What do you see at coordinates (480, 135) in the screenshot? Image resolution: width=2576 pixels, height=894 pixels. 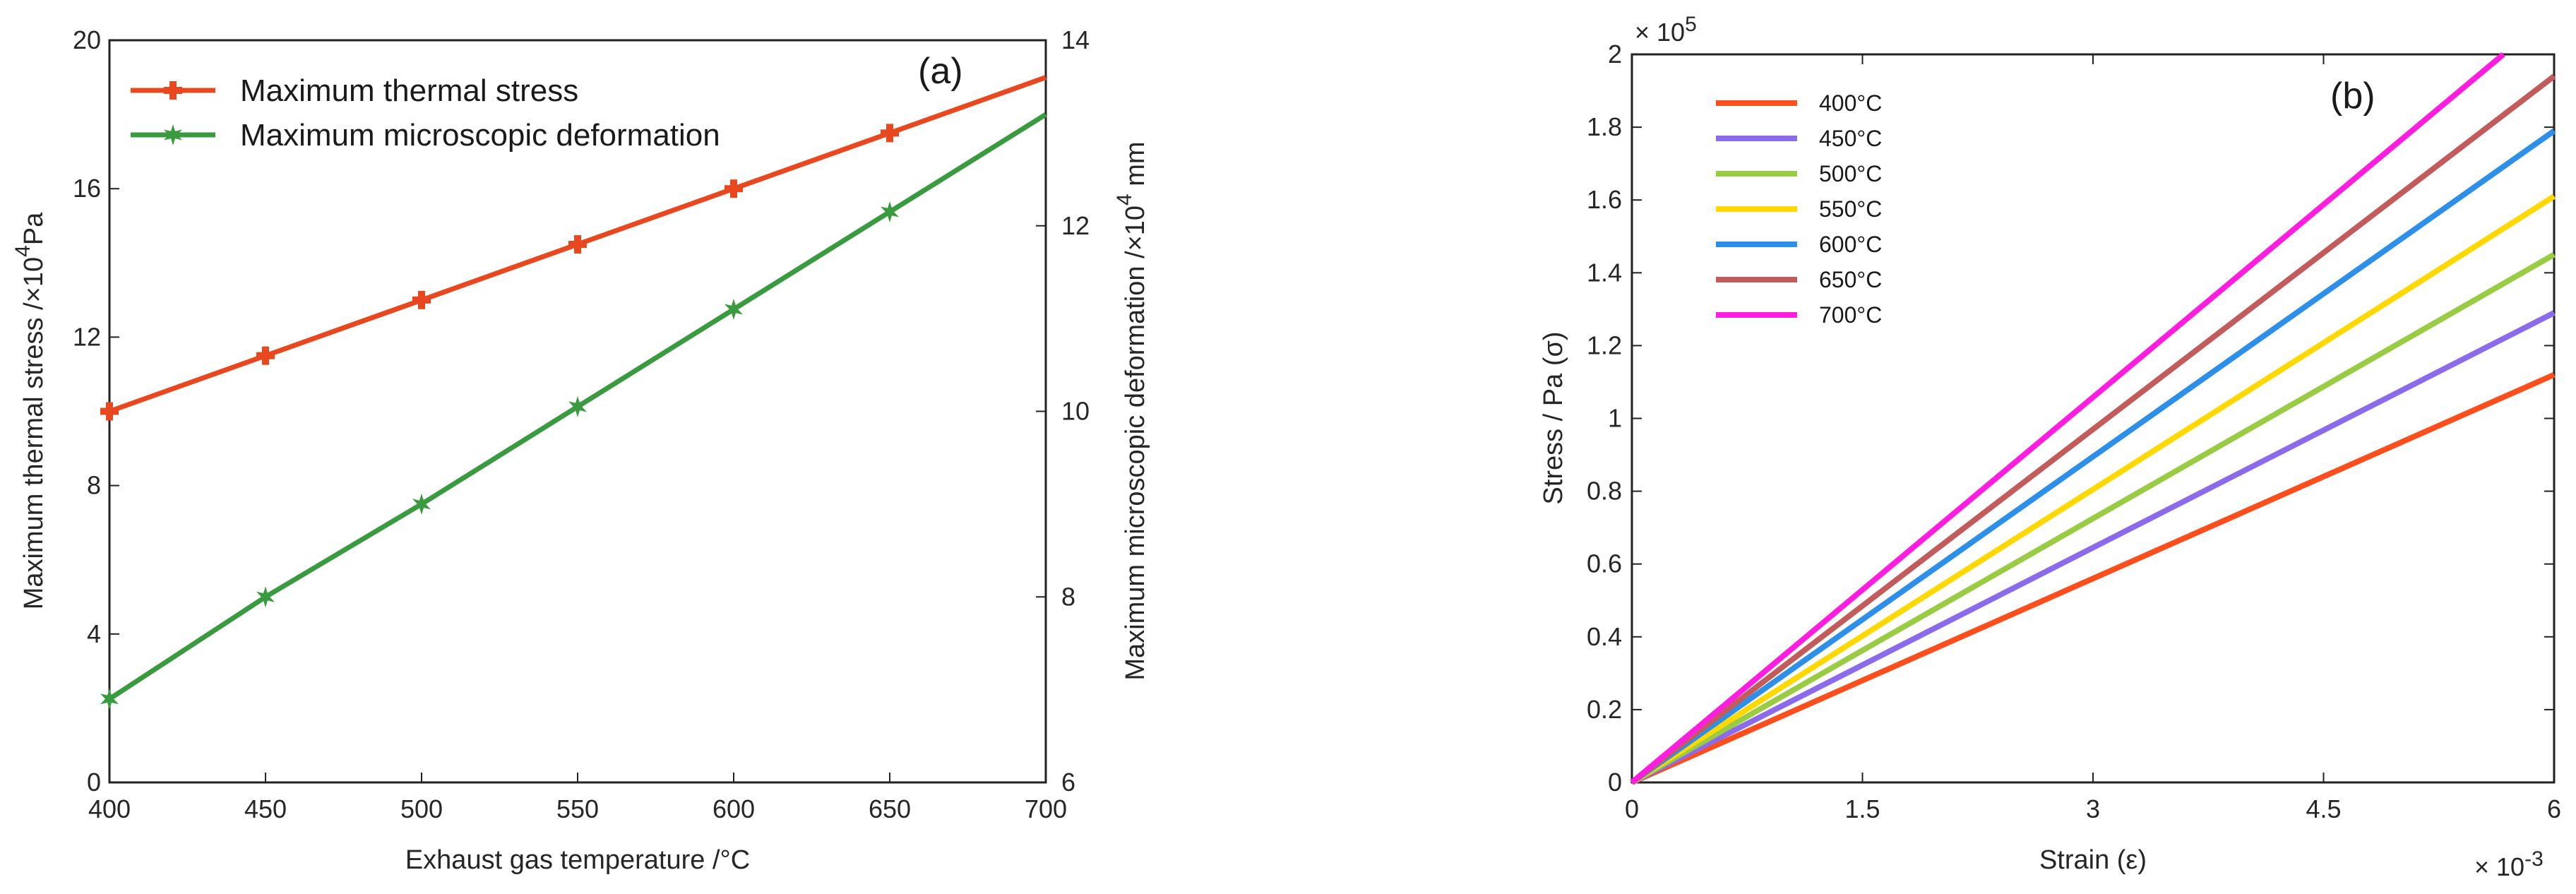 I see `legend-label-microscopic-deformation: Maximum microscopic deformation` at bounding box center [480, 135].